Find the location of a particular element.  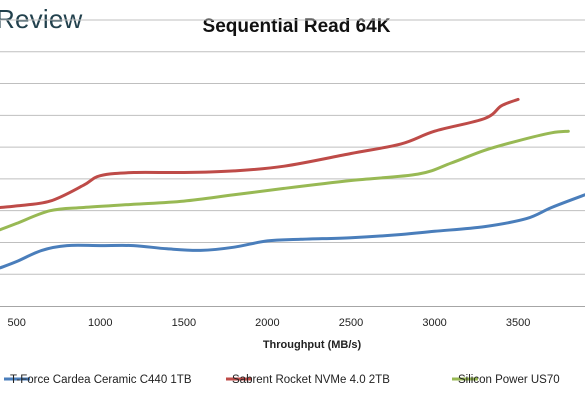

legend-label-2: Sabrent Rocket NVMe 4.0 2TB is located at coordinates (311, 380).